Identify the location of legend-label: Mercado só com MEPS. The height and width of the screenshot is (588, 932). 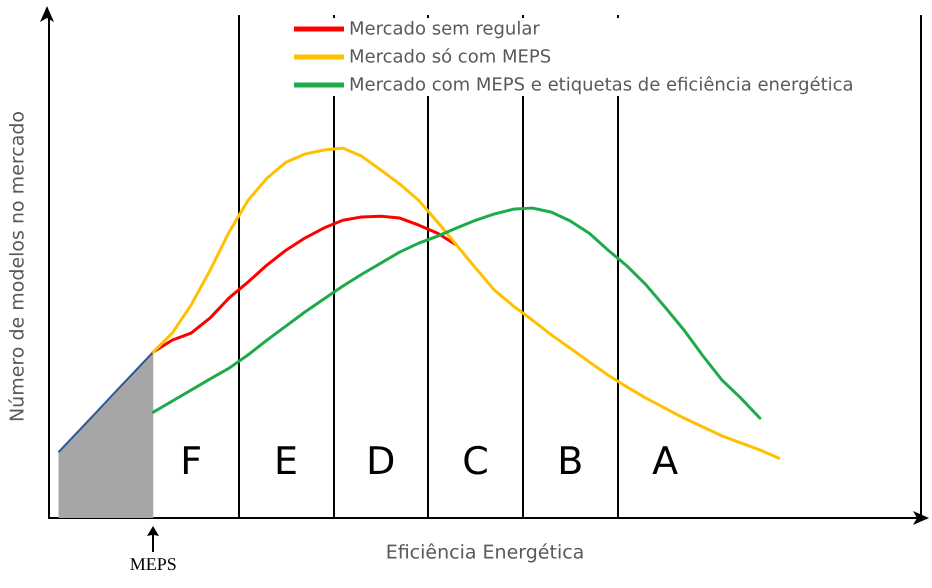
(450, 57).